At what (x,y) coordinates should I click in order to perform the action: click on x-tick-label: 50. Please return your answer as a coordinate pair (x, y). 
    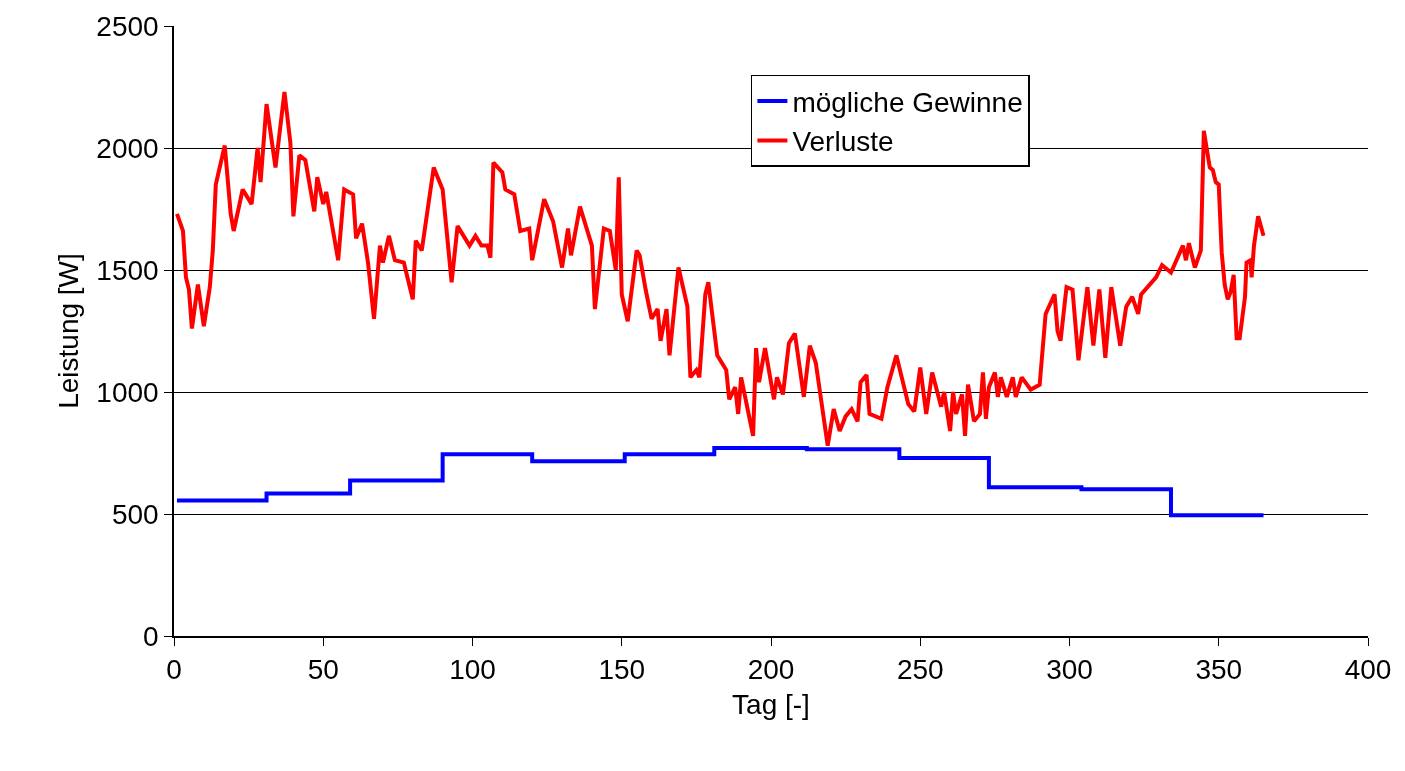
    Looking at the image, I should click on (323, 670).